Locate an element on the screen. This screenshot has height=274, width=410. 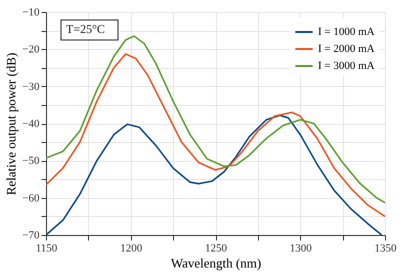
x-tick-label: 1150 is located at coordinates (47, 248).